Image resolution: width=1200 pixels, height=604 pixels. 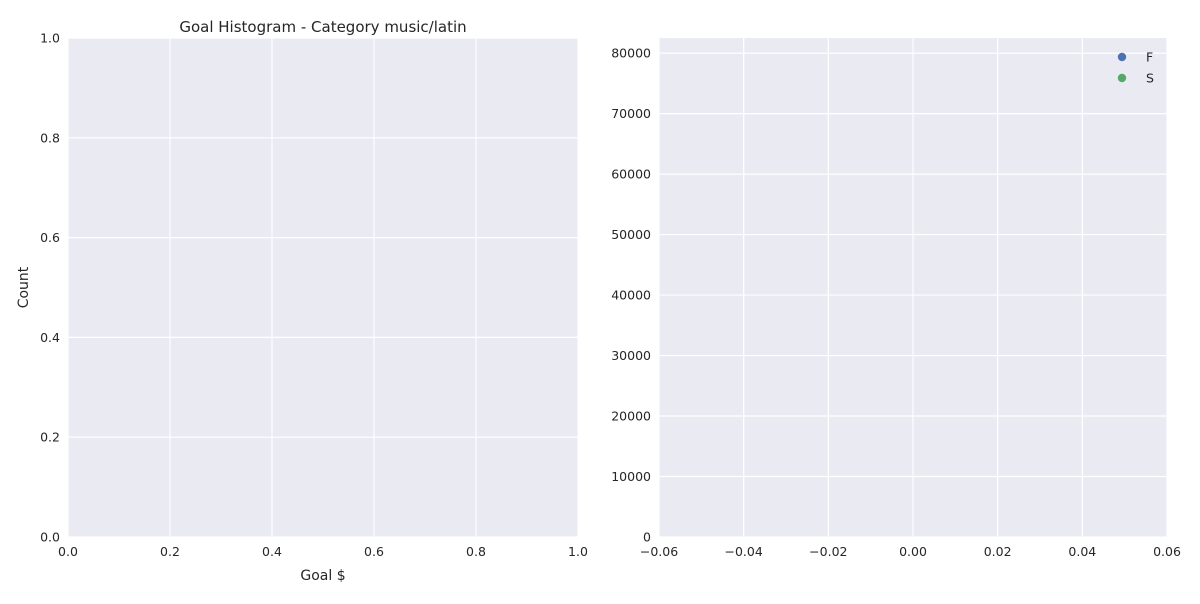 I want to click on y-tick-label: 10000, so click(x=631, y=476).